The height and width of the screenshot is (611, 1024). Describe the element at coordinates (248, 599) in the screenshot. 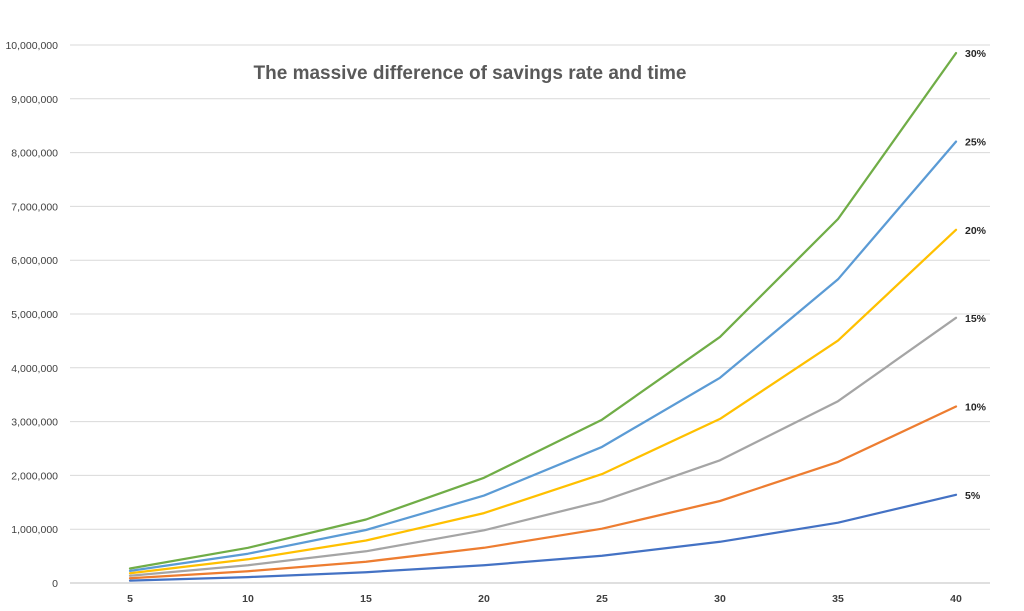

I see `x-tick-label: 10` at that location.